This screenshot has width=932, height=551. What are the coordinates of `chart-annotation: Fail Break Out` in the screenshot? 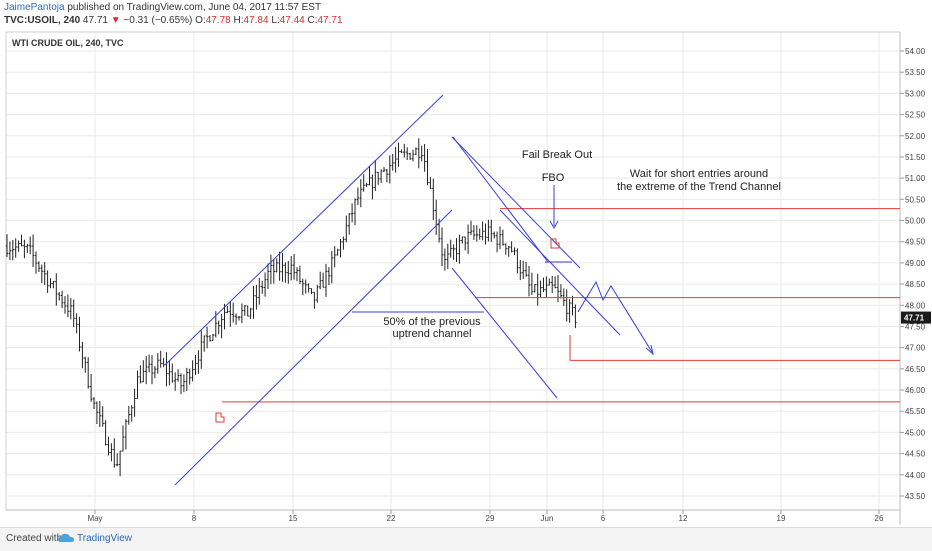 It's located at (557, 155).